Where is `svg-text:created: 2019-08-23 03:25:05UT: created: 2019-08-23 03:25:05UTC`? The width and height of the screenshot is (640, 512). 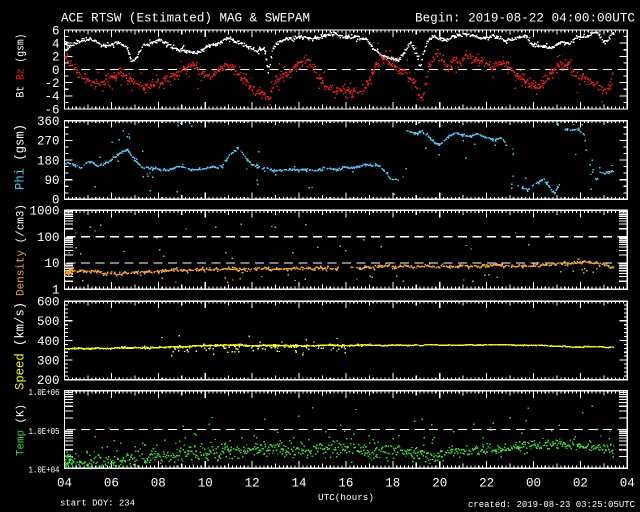
svg-text:created: 2019-08-23 03:25:05UT: created: 2019-08-23 03:25:05UTC is located at coordinates (551, 504).